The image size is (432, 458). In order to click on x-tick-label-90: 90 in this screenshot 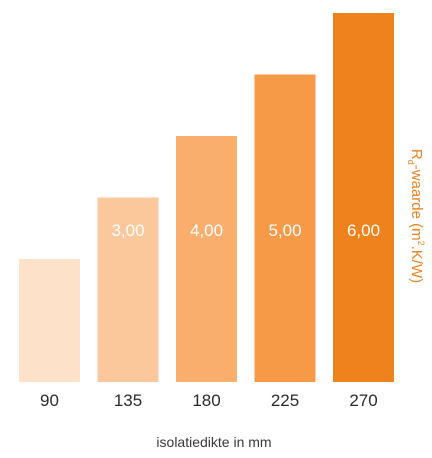, I will do `click(49, 400)`.